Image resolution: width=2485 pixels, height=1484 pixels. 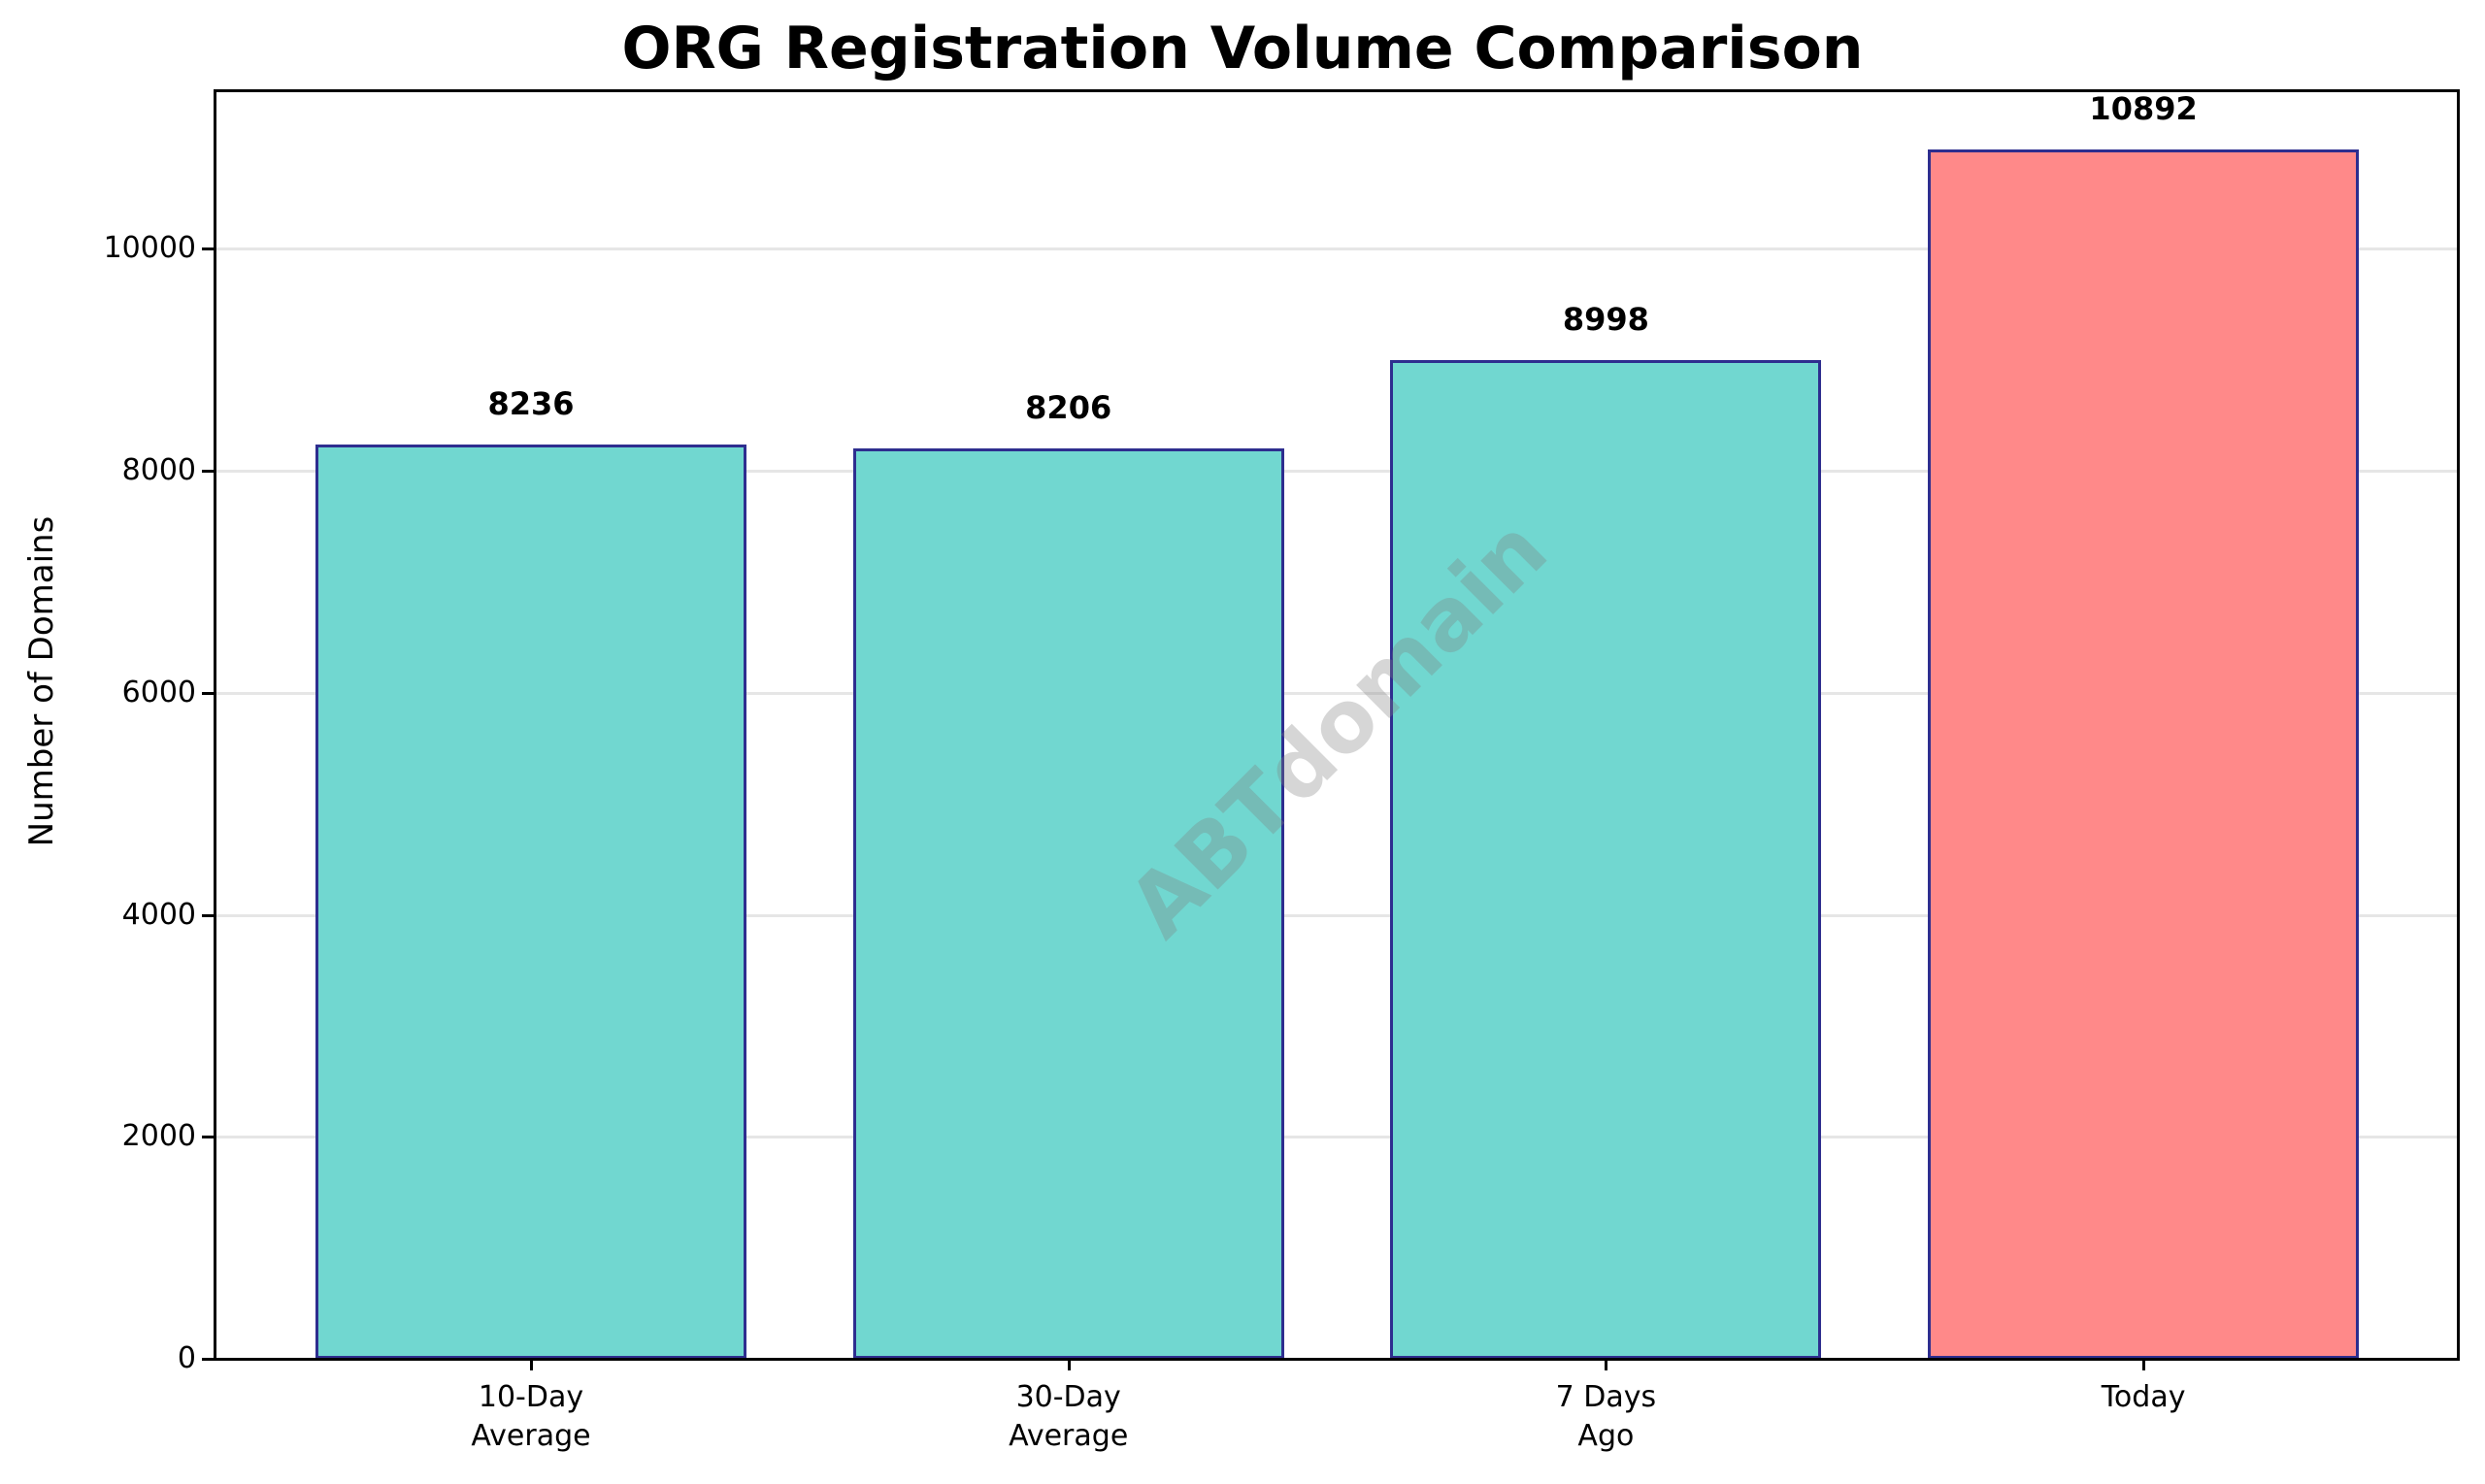 I want to click on bar-value-label: 8236, so click(x=531, y=404).